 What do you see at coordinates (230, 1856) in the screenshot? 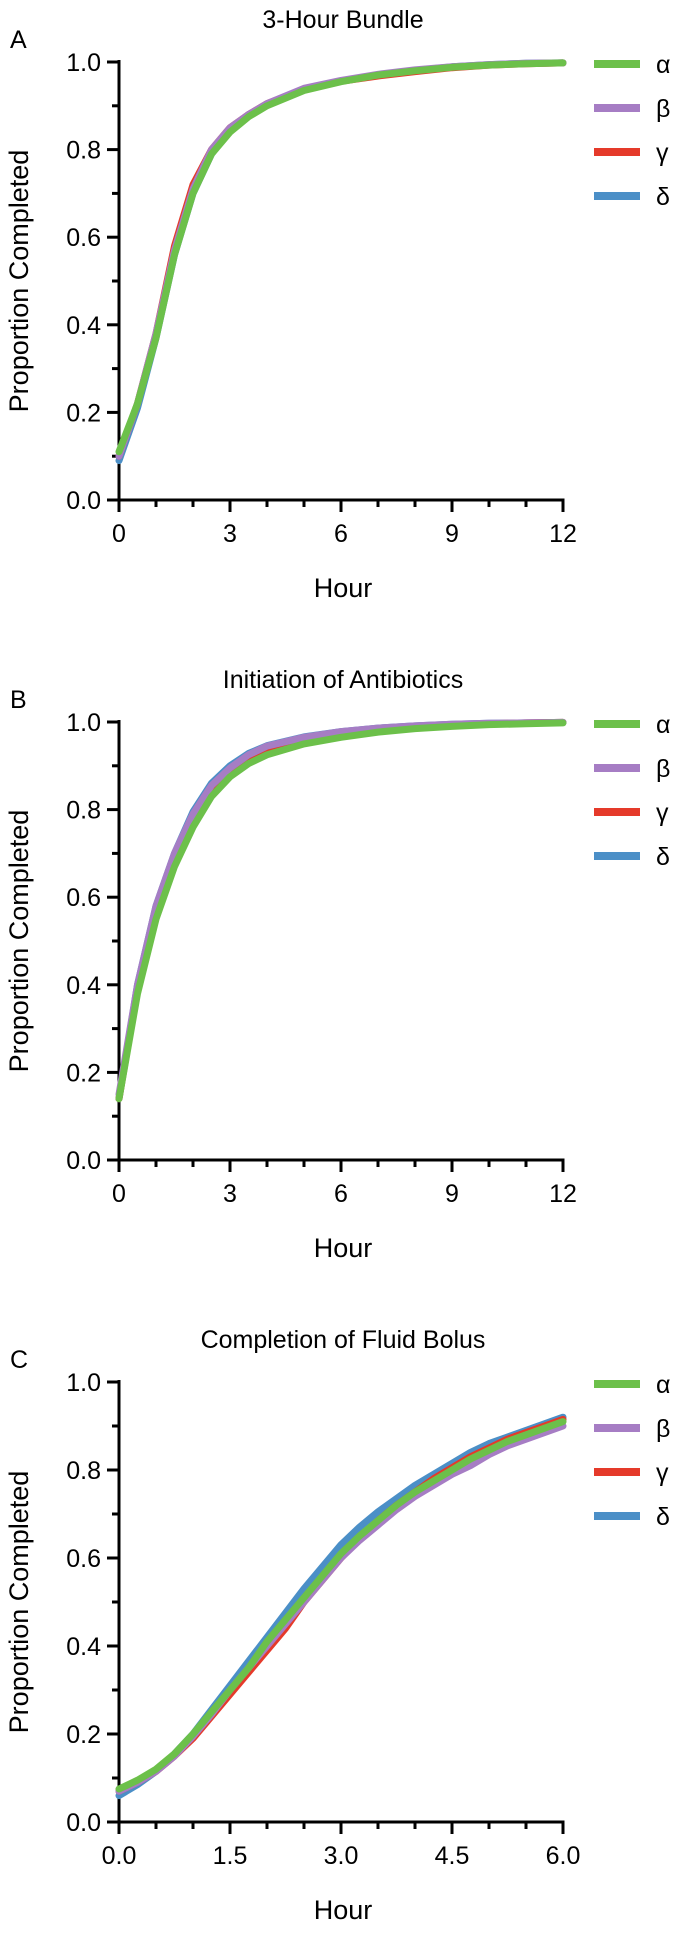
I see `x-tick-label: 1.5` at bounding box center [230, 1856].